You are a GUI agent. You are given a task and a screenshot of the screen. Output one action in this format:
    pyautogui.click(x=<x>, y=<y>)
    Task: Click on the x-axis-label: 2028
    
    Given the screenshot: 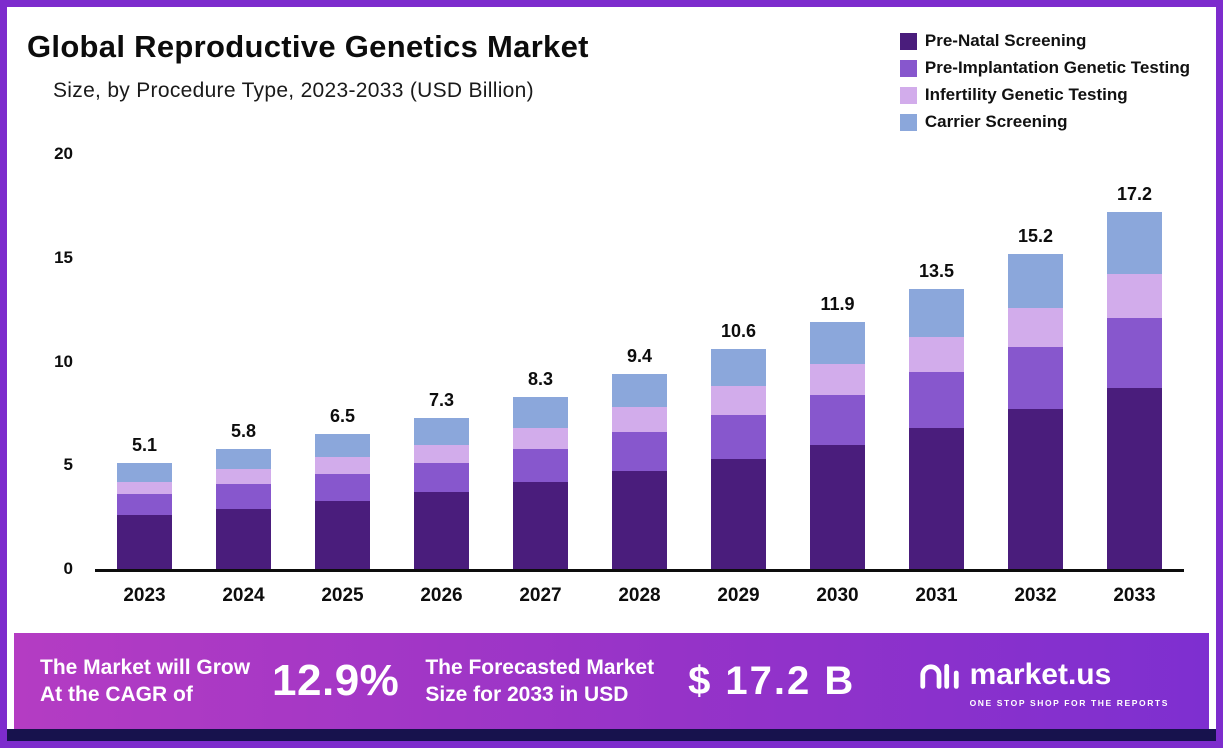 What is the action you would take?
    pyautogui.click(x=639, y=595)
    